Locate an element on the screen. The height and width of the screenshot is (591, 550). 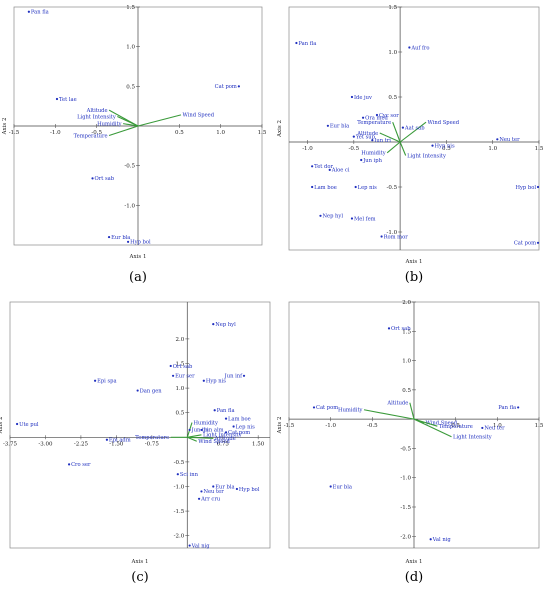
x-tick-label: -0.5 is located at coordinates (372, 426).